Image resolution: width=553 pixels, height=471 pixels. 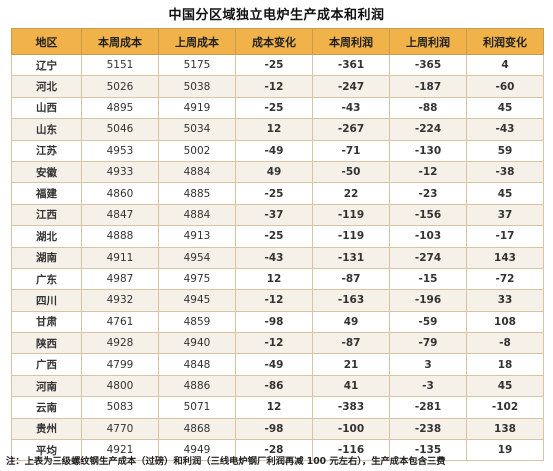 What do you see at coordinates (428, 193) in the screenshot?
I see `cell-last-week-profit: -23` at bounding box center [428, 193].